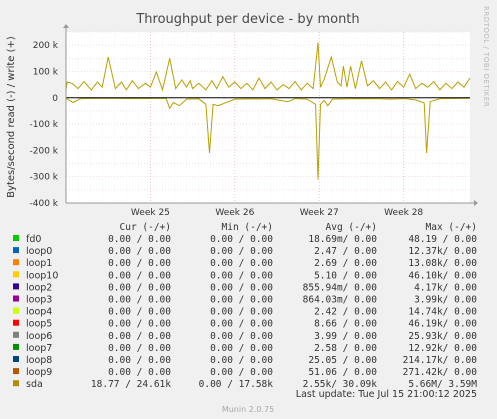 The height and width of the screenshot is (419, 497). Describe the element at coordinates (345, 324) in the screenshot. I see `legend-value-avg: 8.66 / 0.00` at that location.